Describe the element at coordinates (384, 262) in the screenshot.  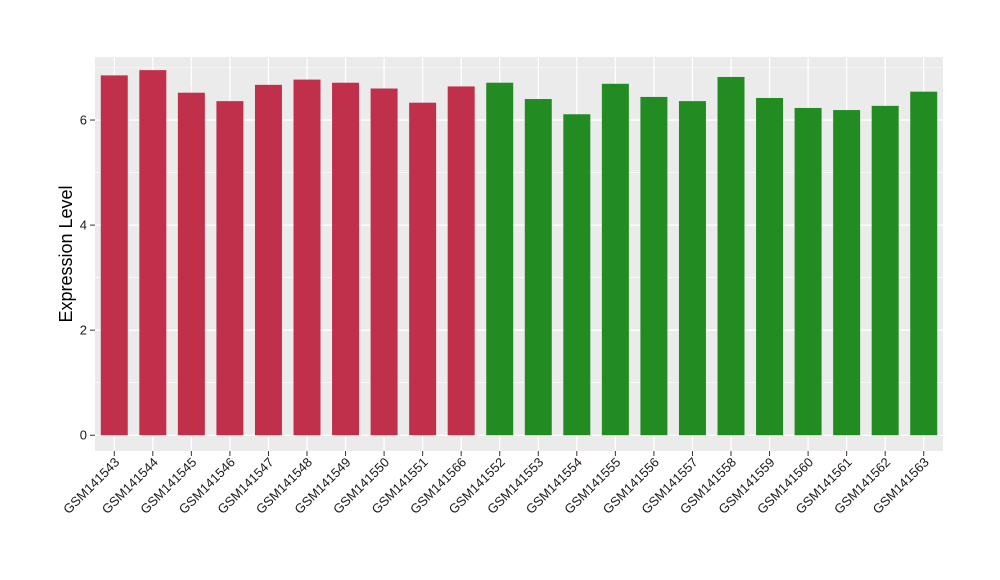
I see `bar-GSM141550` at that location.